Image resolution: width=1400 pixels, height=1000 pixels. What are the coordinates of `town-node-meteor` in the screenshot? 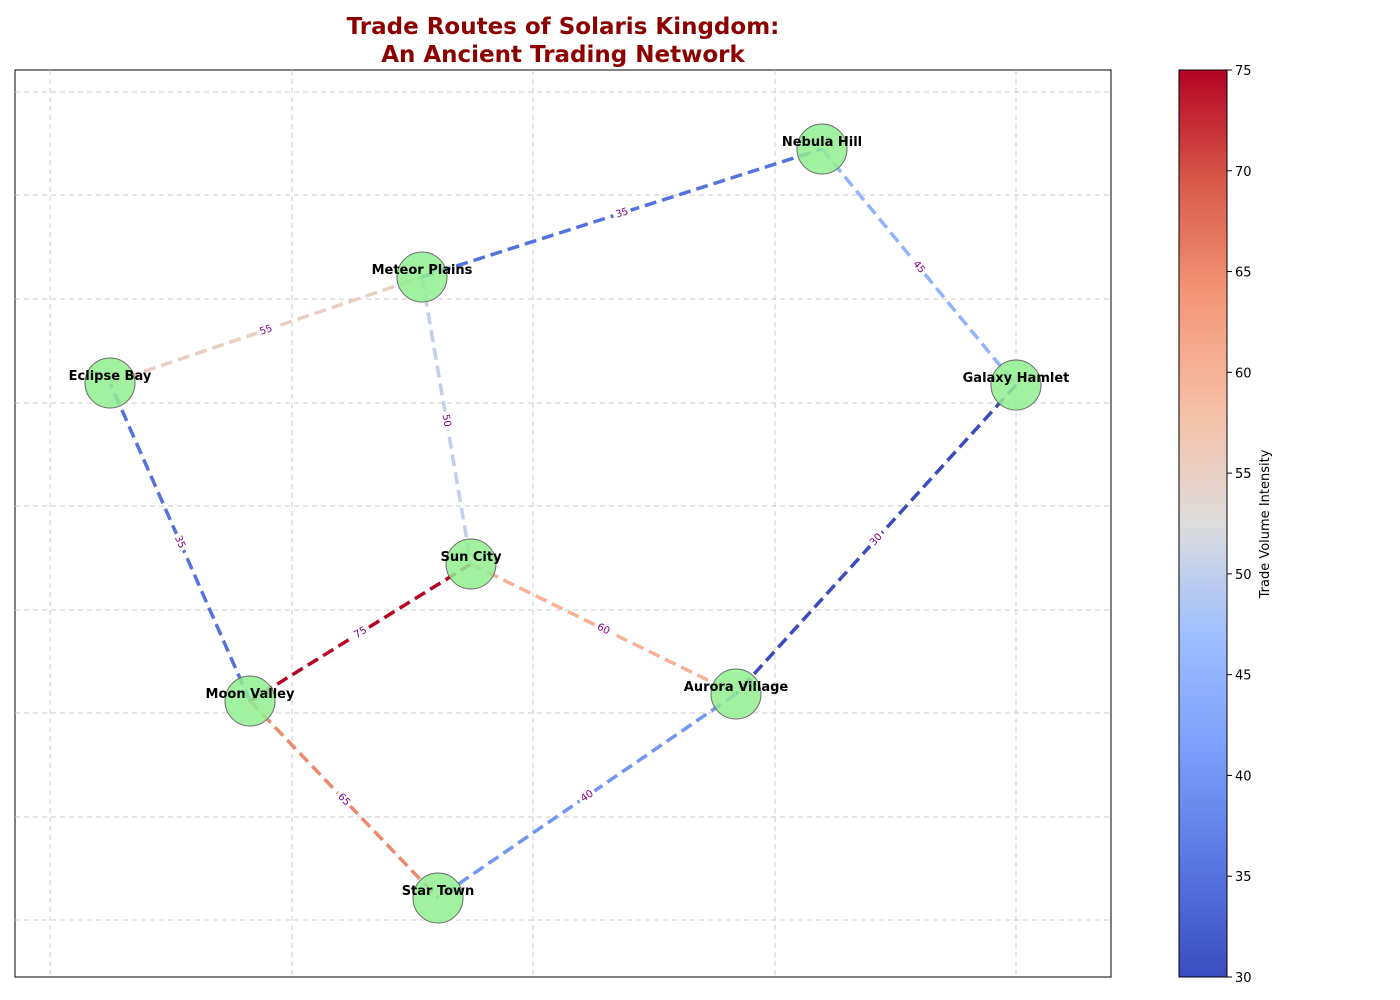 It's located at (422, 277).